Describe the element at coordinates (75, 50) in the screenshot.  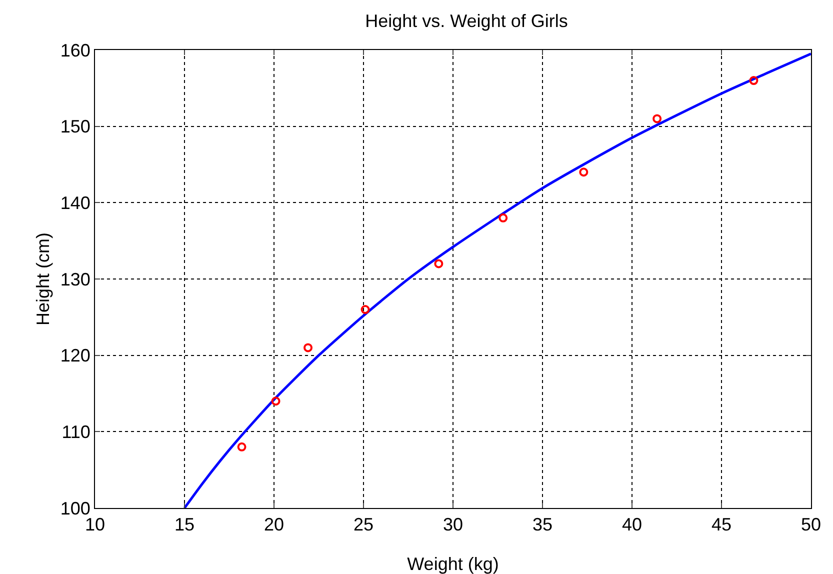
I see `y-tick-label: 160` at that location.